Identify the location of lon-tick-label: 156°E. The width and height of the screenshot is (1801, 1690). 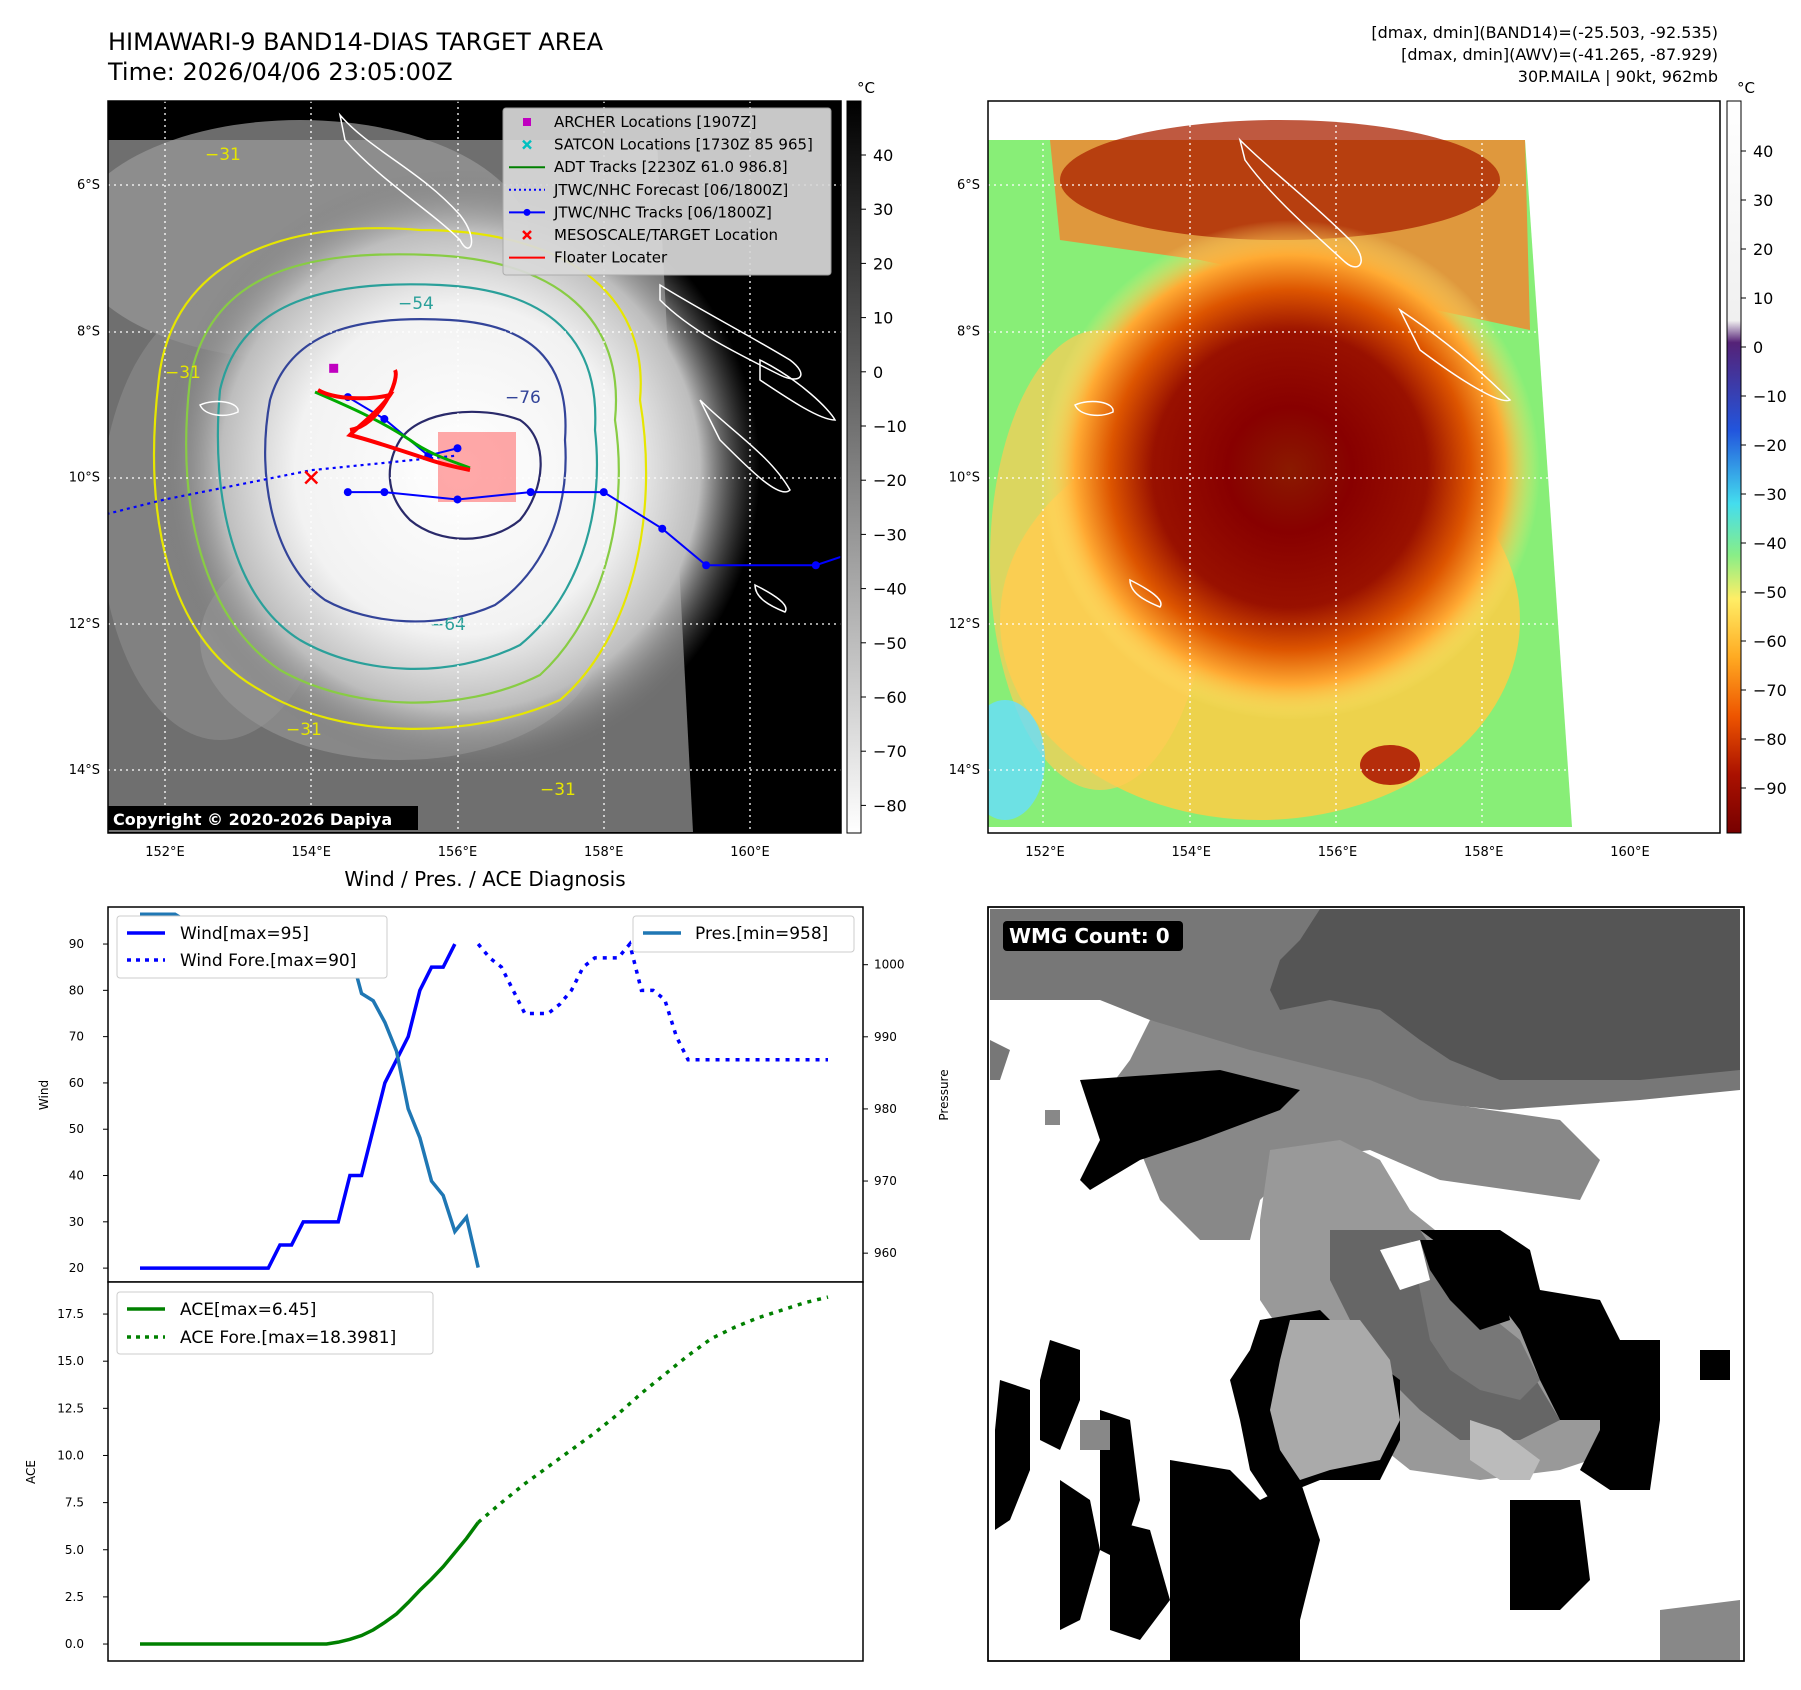
(1338, 852).